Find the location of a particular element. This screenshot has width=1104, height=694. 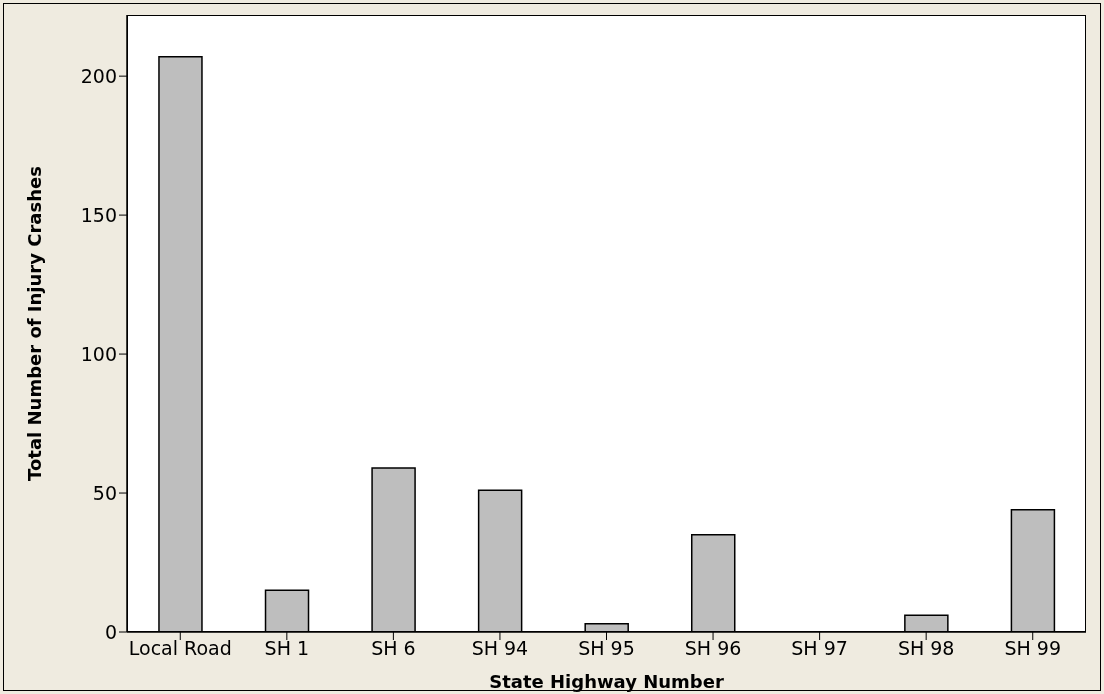

y-tick-label: 100 is located at coordinates (98, 353).